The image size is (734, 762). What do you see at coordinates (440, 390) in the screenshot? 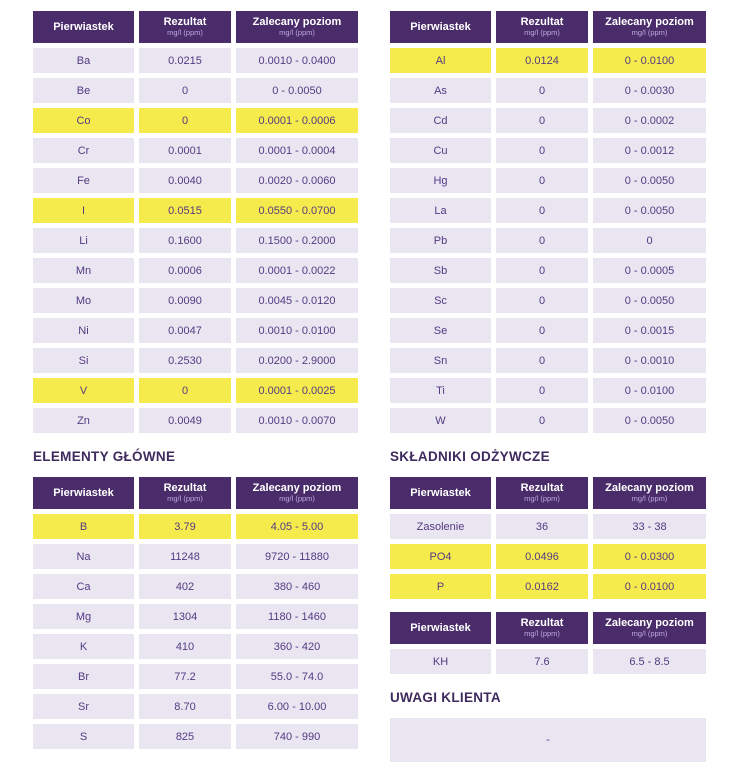
I see `element-cell: Ti` at bounding box center [440, 390].